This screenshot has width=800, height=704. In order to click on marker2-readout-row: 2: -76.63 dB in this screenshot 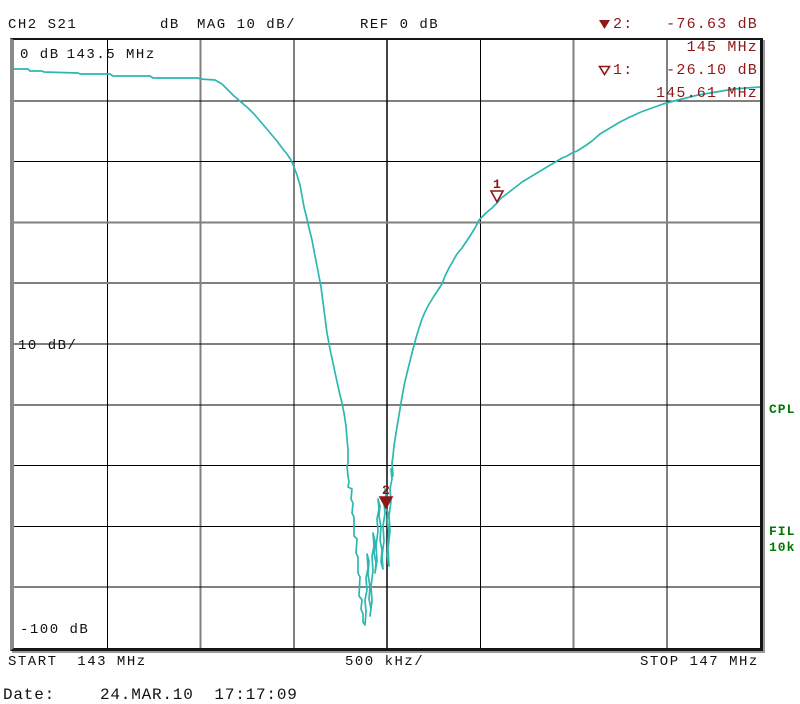, I will do `click(678, 24)`.